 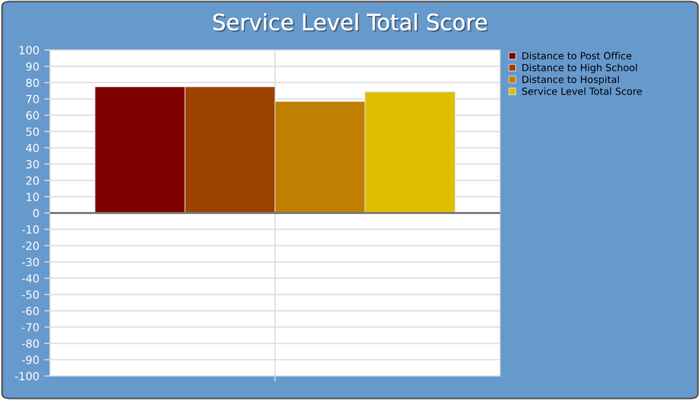 What do you see at coordinates (30, 311) in the screenshot?
I see `y-tick-label: -60` at bounding box center [30, 311].